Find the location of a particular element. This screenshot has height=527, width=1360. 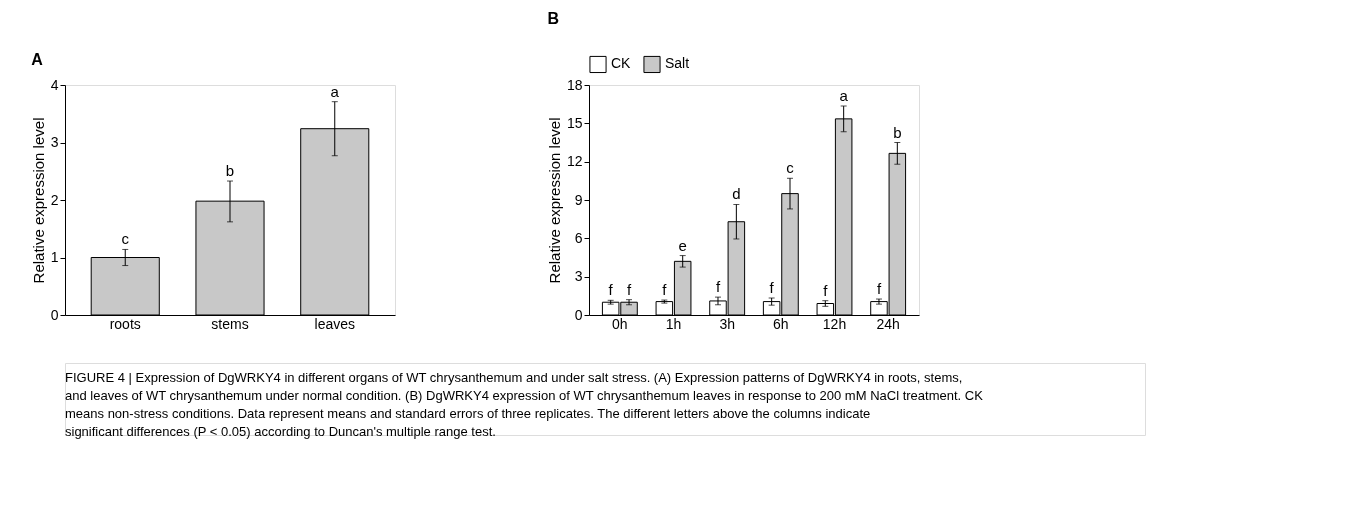

y-tick-label: 1 is located at coordinates (54, 257).